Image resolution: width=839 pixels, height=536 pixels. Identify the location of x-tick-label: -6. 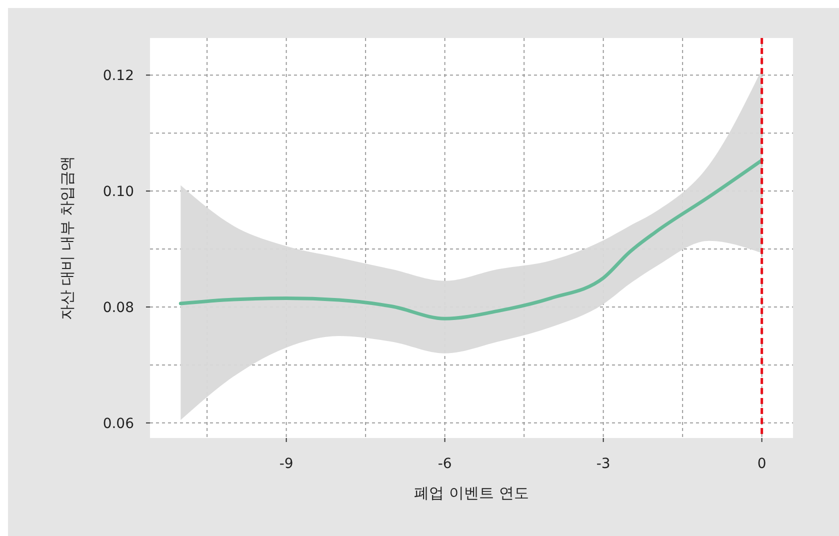
(445, 464).